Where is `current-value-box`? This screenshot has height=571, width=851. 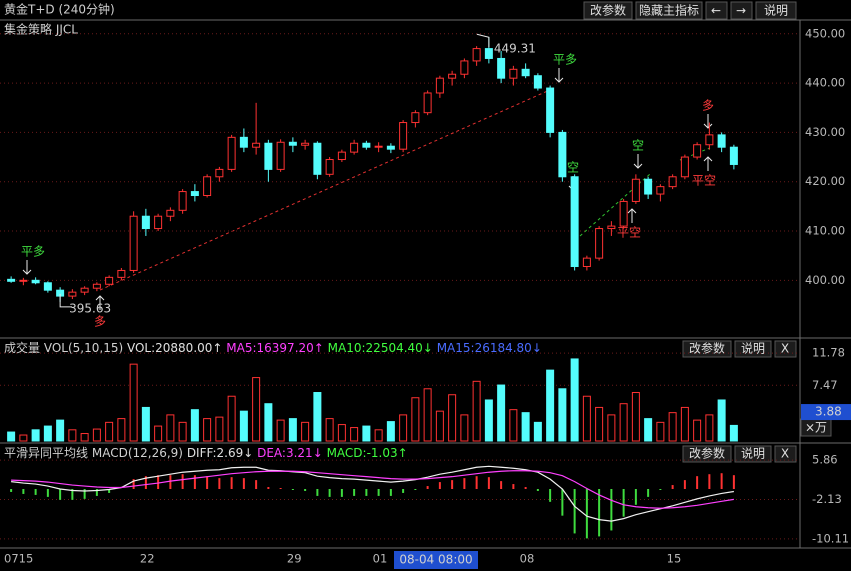 current-value-box is located at coordinates (826, 412).